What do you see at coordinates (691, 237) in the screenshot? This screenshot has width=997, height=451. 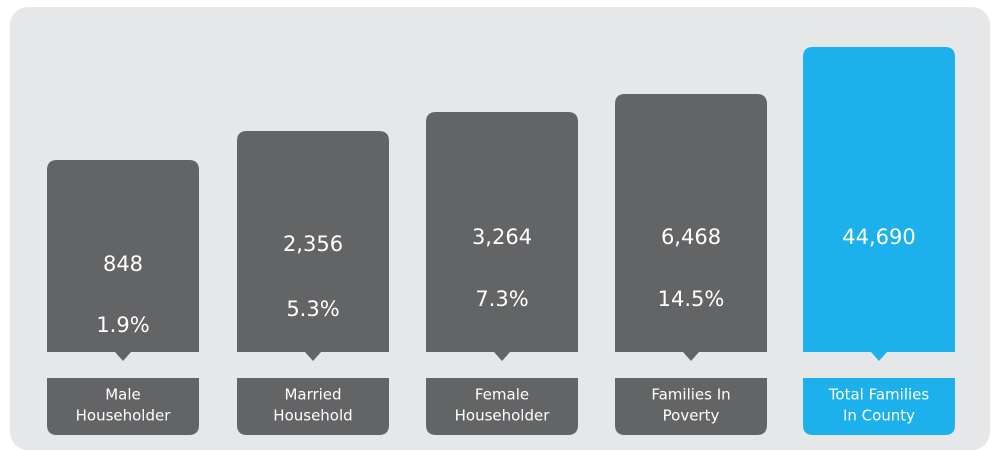 I see `count: 6,468` at bounding box center [691, 237].